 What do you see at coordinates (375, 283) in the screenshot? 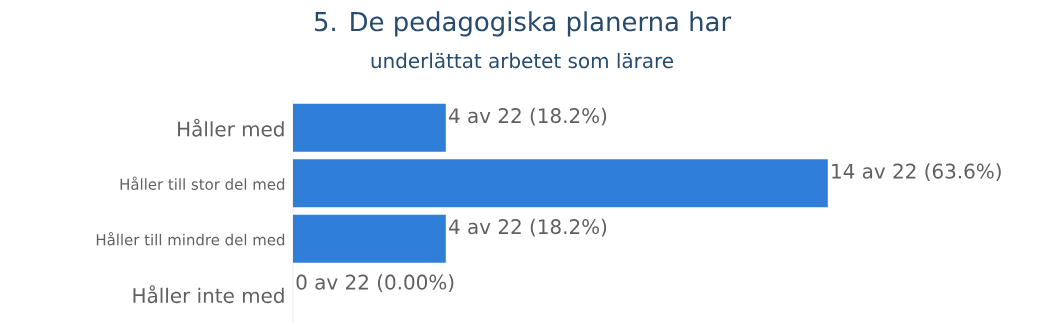
I see `data-label: 0 av 22 (0.00%)` at bounding box center [375, 283].